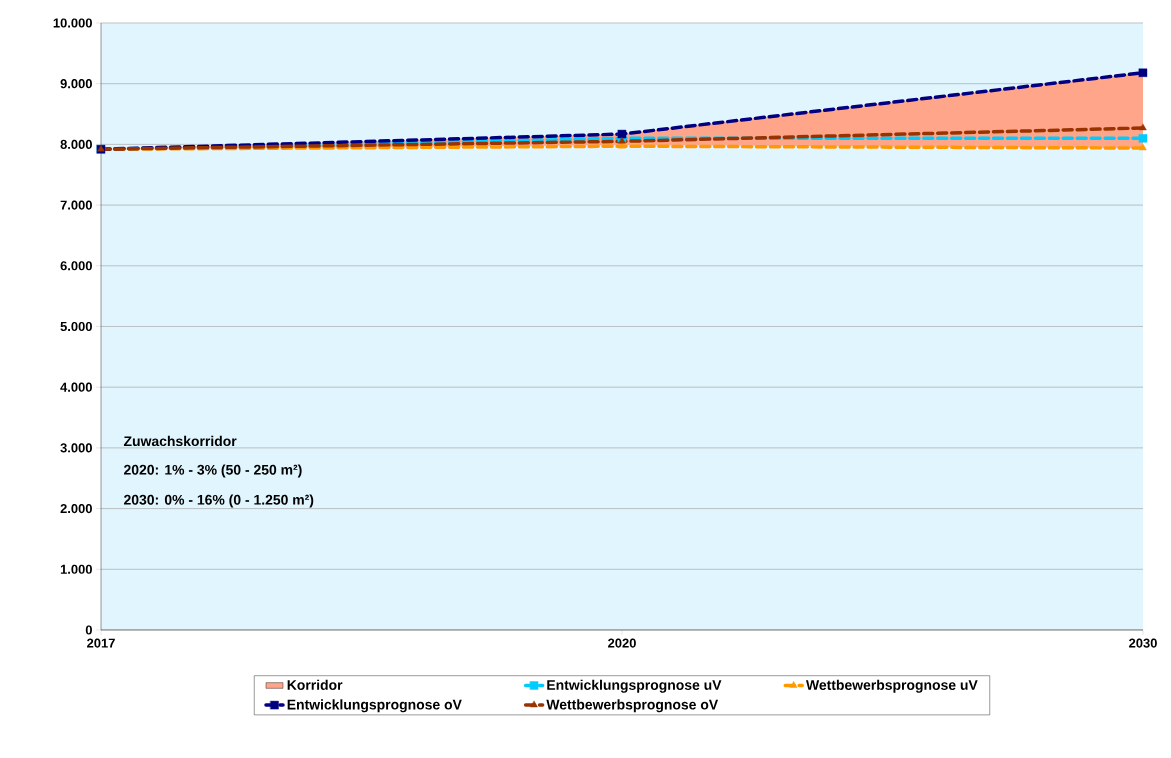 The image size is (1171, 758). Describe the element at coordinates (76, 144) in the screenshot. I see `y-tick-label: 8.000` at that location.